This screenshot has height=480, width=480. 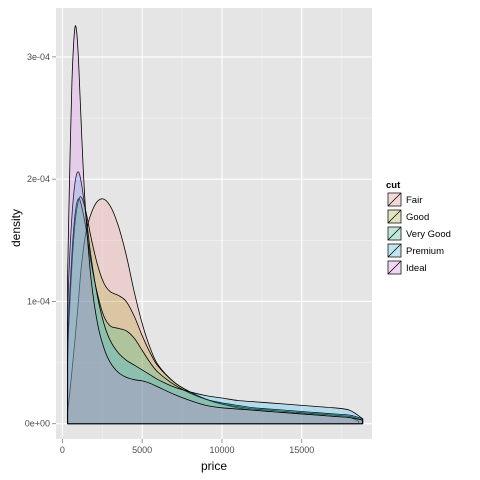 I want to click on legend-item-good: Good, so click(x=407, y=216).